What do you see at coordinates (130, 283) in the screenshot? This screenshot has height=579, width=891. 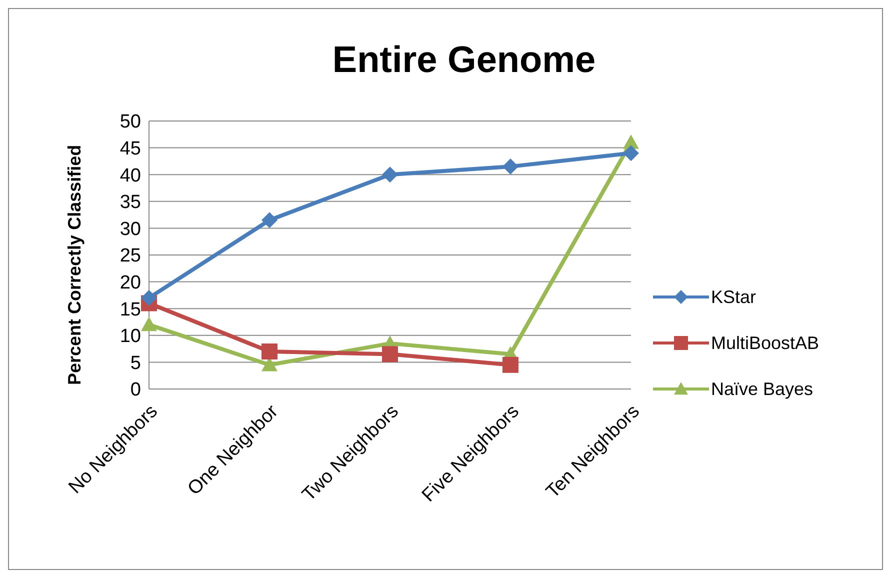 I see `y-tick-label: 20` at bounding box center [130, 283].